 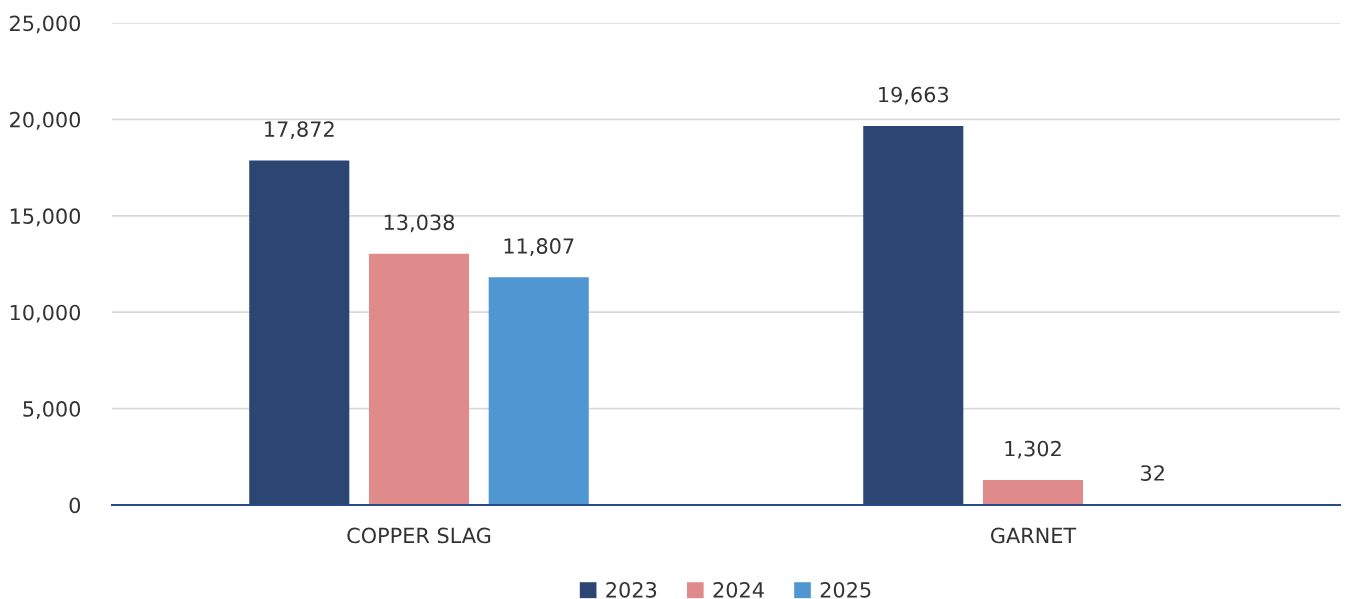 What do you see at coordinates (1152, 473) in the screenshot?
I see `data-label: 32` at bounding box center [1152, 473].